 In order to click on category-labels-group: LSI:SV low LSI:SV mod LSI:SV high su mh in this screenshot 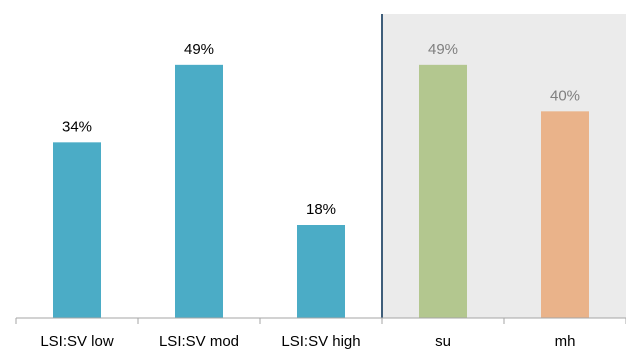, I will do `click(307, 341)`.